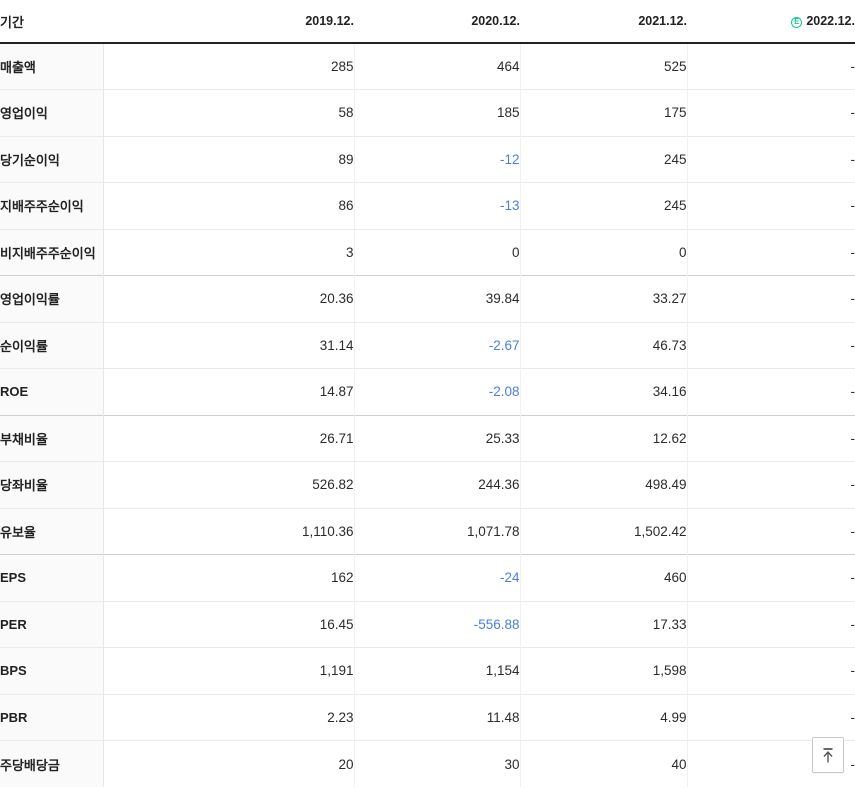 This screenshot has width=855, height=788. I want to click on table-row: 당기순이익 89 -12 245-, so click(427, 159).